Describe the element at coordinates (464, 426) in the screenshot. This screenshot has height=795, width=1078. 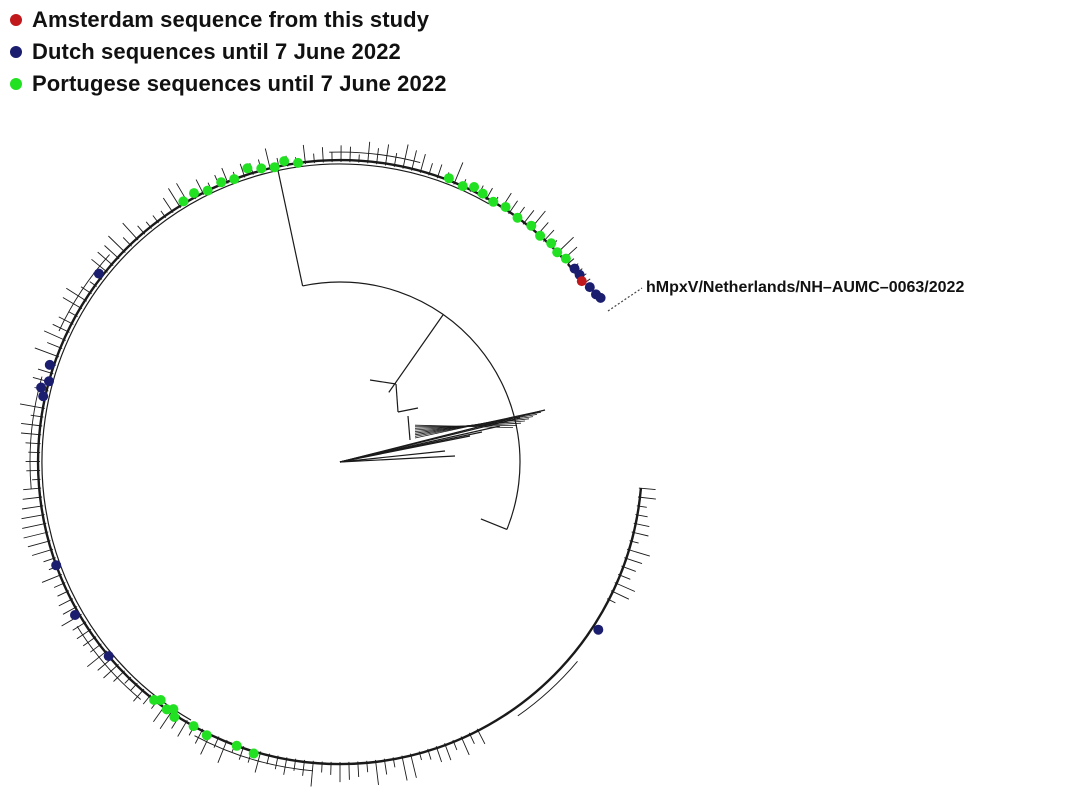
I see `root-branch` at that location.